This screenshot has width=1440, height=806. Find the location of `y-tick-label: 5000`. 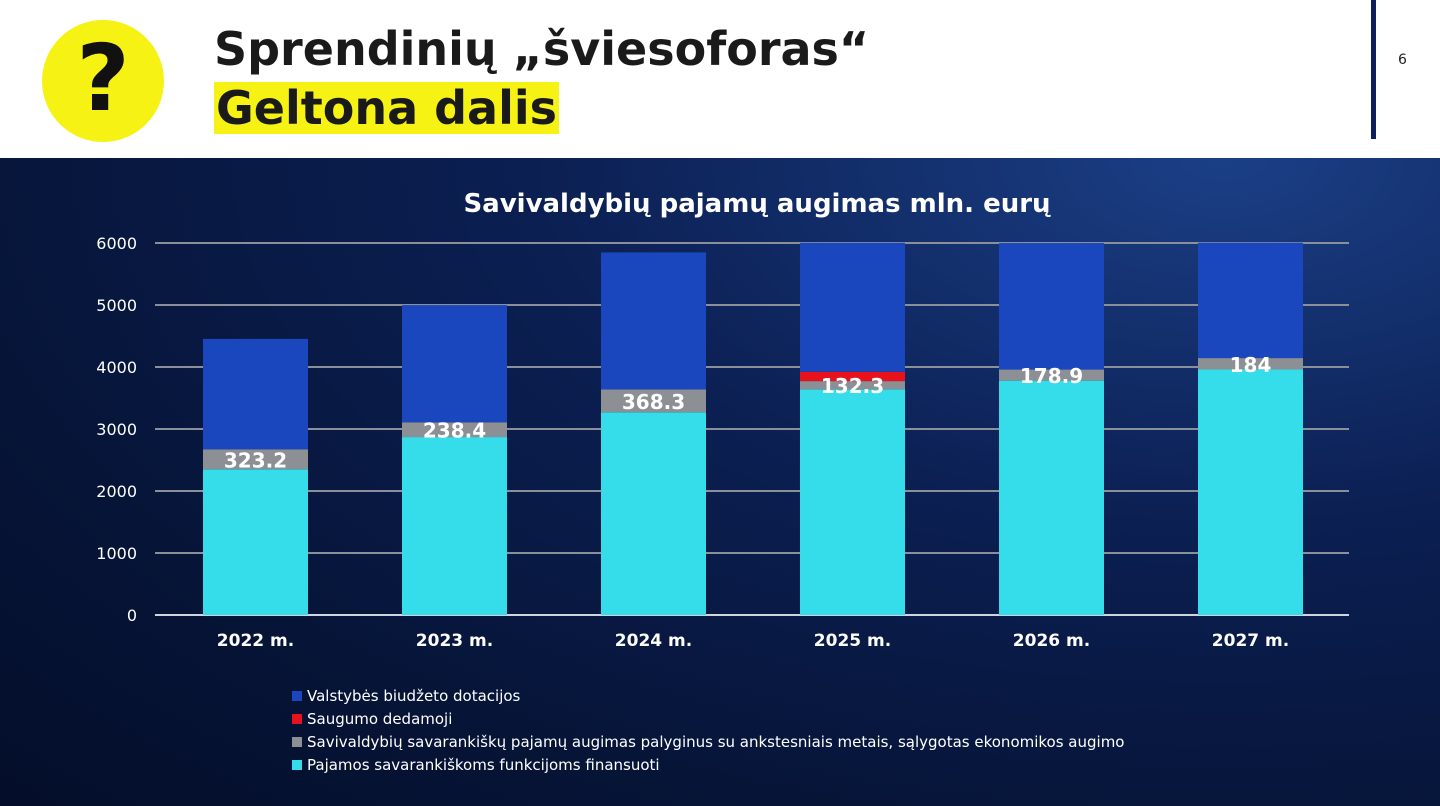

y-tick-label: 5000 is located at coordinates (116, 305).